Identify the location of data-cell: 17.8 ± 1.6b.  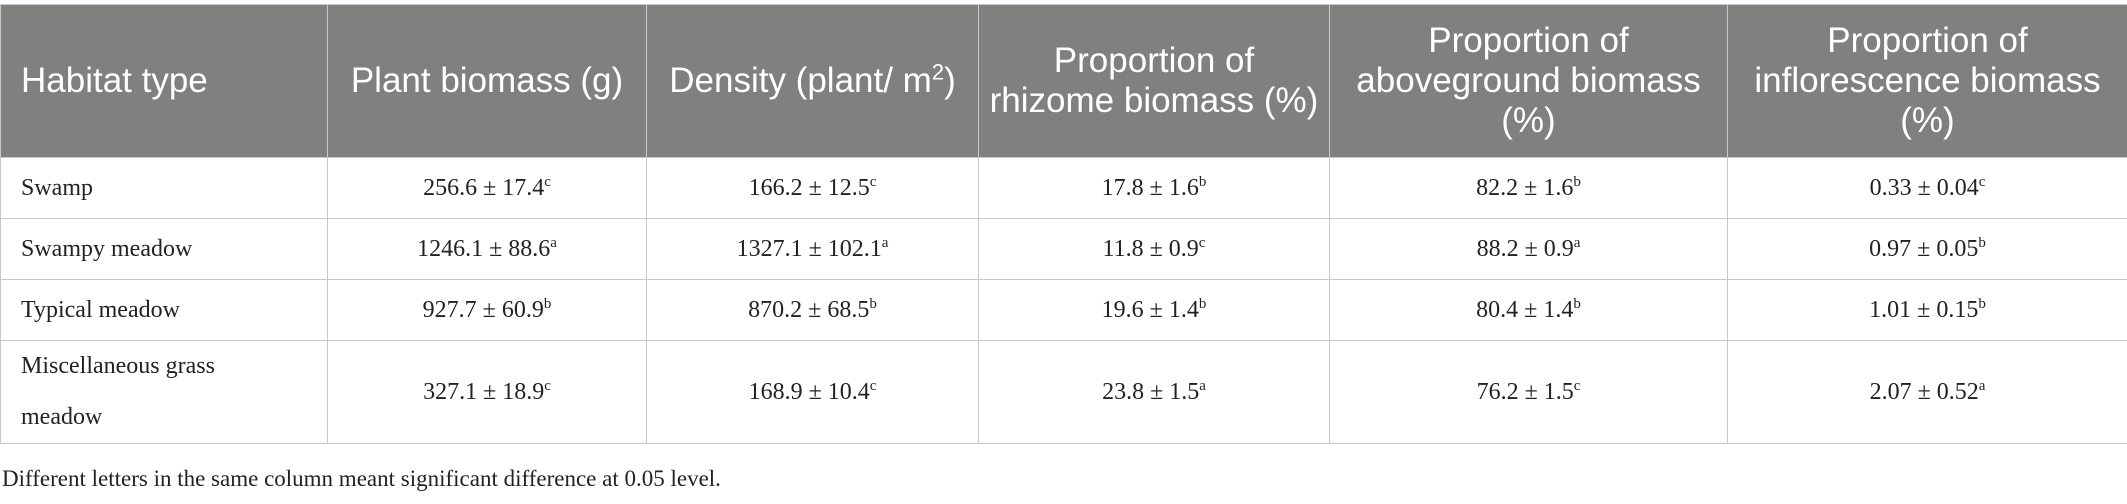
(1154, 188).